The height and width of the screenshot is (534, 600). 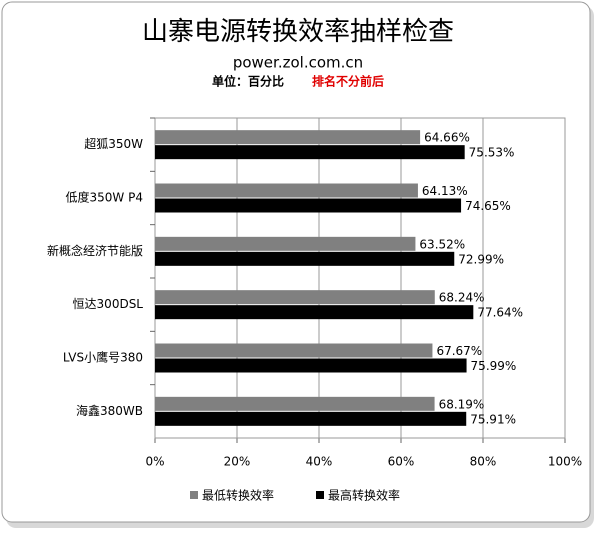 What do you see at coordinates (462, 404) in the screenshot?
I see `value-label: 68.19%` at bounding box center [462, 404].